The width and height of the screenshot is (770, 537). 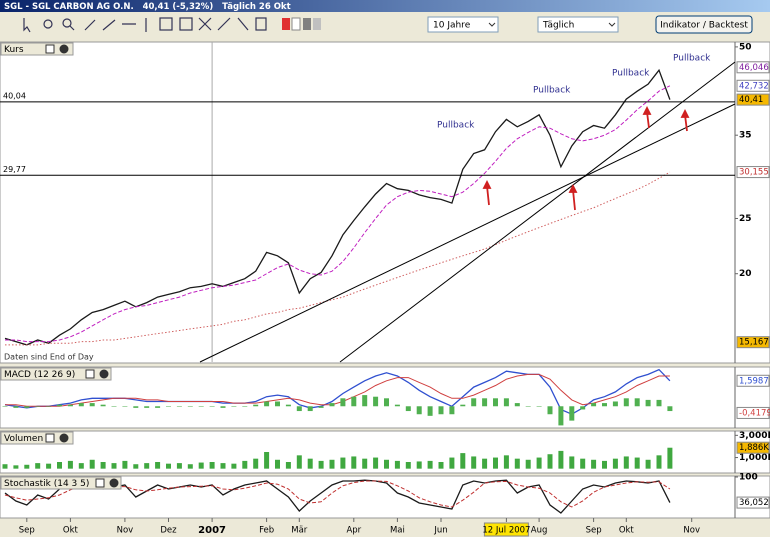 What do you see at coordinates (48, 24) in the screenshot?
I see `tool-alarm` at bounding box center [48, 24].